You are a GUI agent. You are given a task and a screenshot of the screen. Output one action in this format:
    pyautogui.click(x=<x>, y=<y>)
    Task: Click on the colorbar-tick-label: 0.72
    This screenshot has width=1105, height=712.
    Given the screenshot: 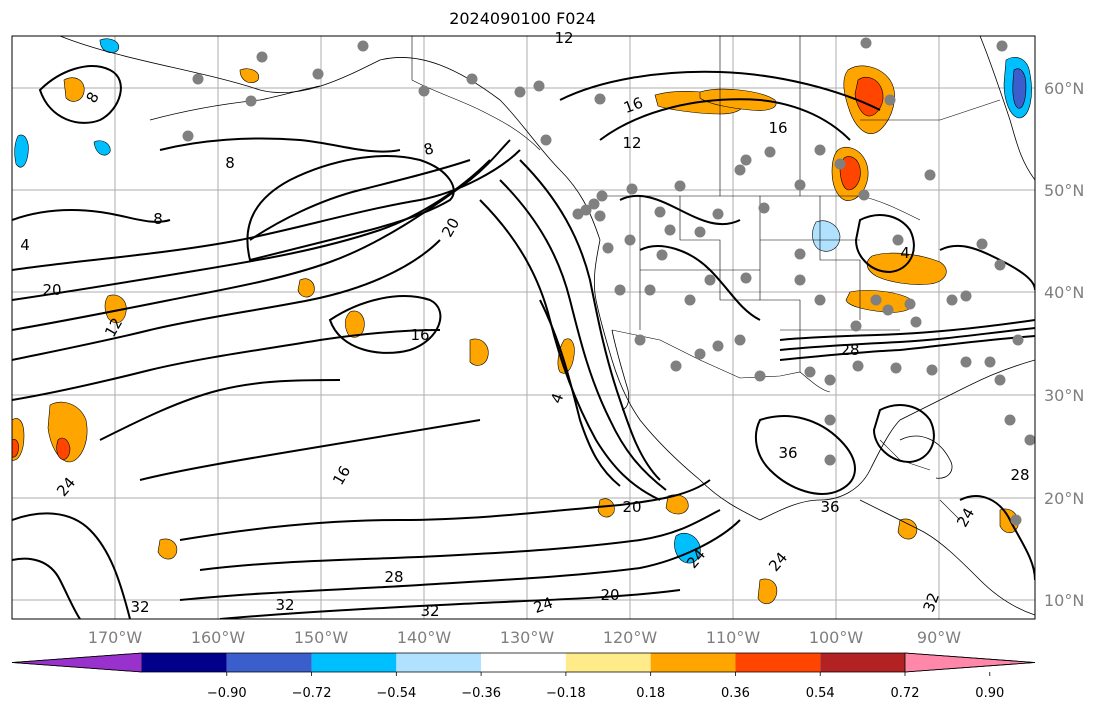 What is the action you would take?
    pyautogui.click(x=905, y=693)
    